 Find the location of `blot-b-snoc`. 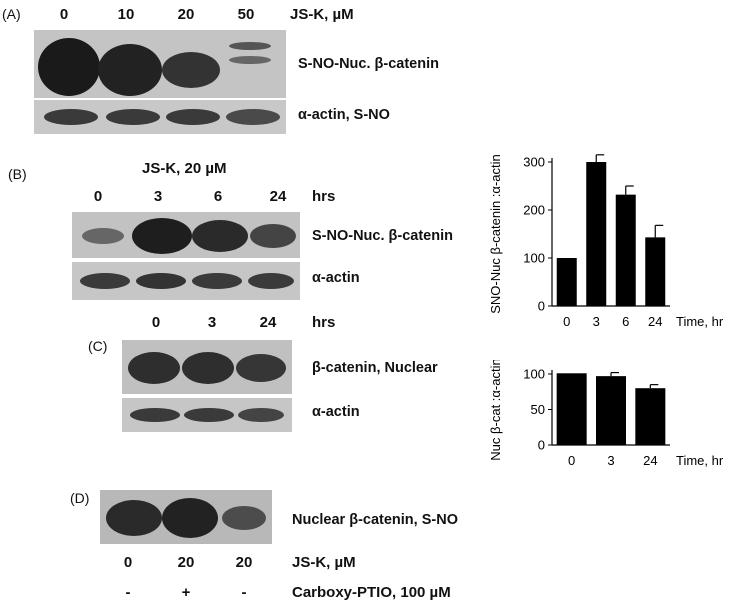

blot-b-snoc is located at coordinates (186, 235).